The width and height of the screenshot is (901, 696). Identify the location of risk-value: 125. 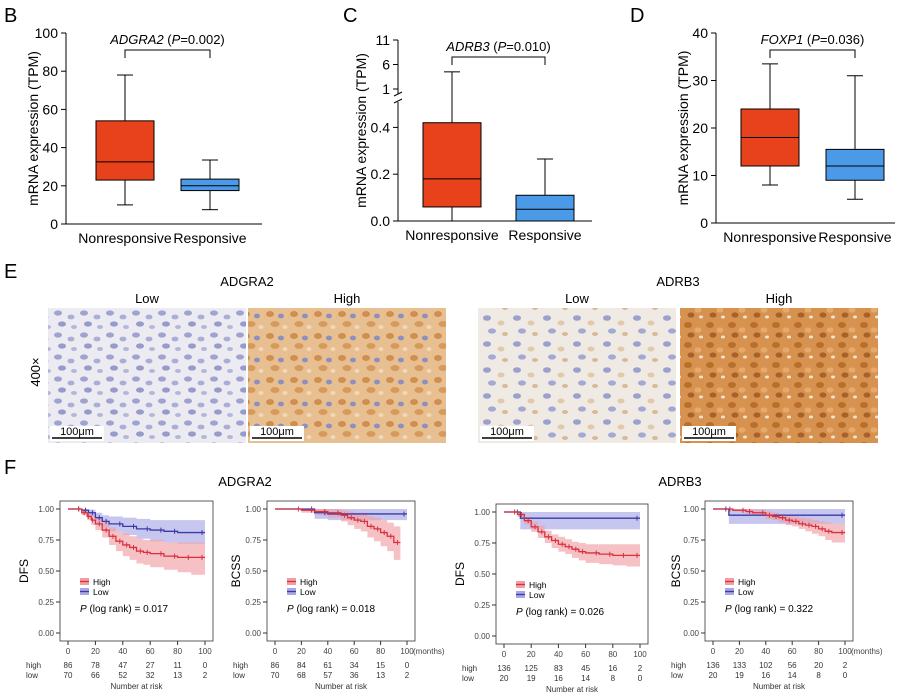
(532, 668).